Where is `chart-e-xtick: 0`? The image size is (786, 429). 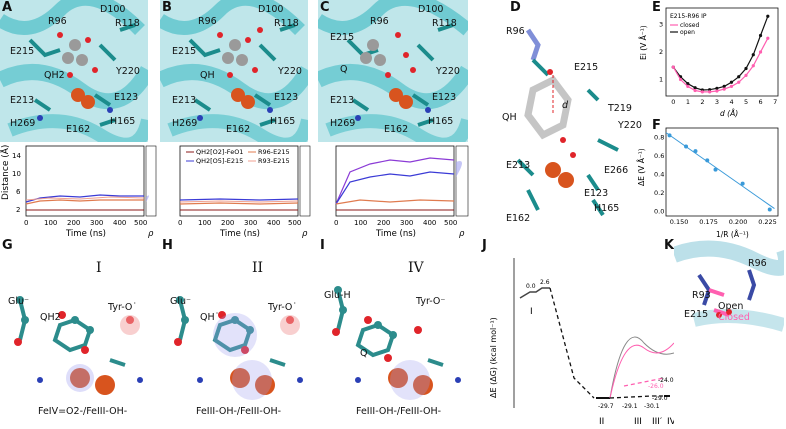 chart-e-xtick: 0 is located at coordinates (673, 102).